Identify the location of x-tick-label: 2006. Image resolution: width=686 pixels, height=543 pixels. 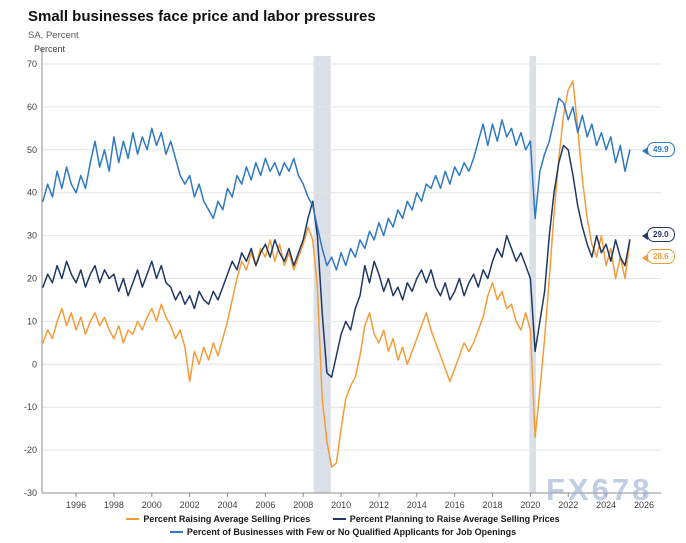
(265, 505).